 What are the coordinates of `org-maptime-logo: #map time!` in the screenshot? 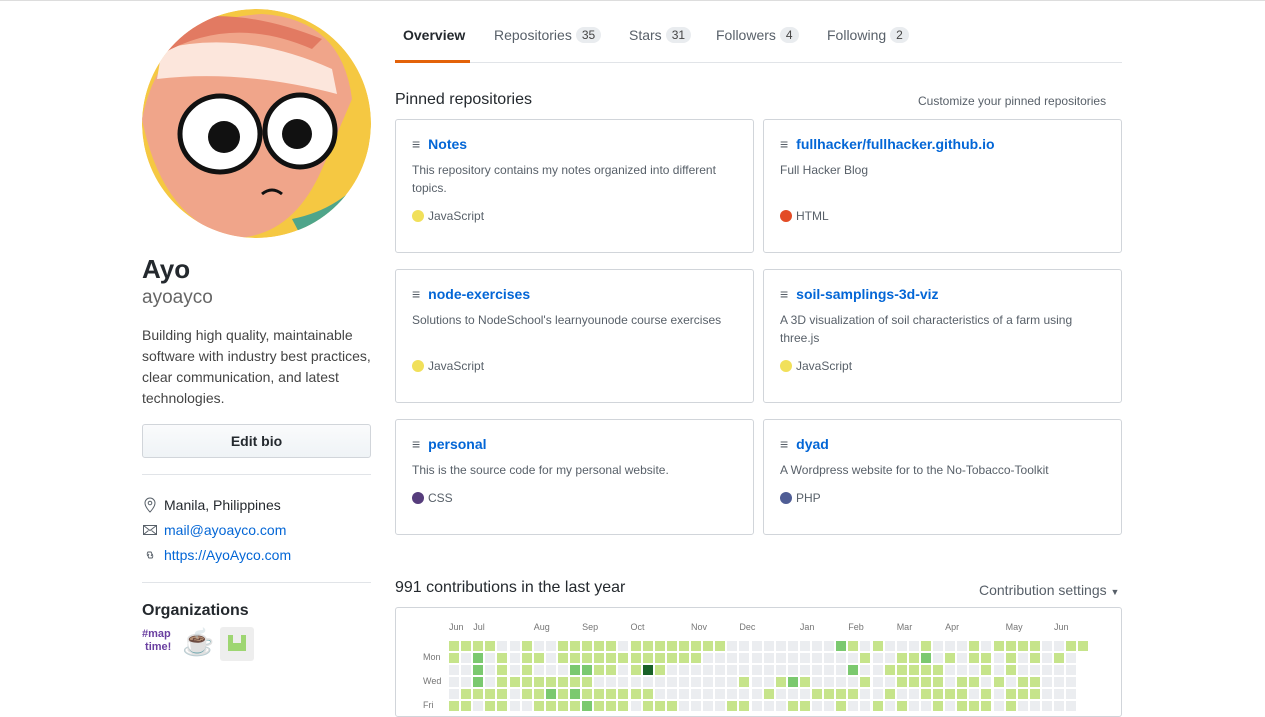 It's located at (157, 640).